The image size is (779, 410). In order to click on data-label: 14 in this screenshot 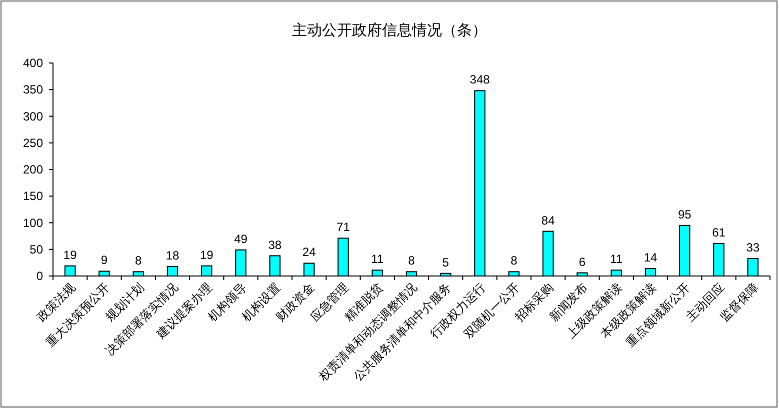, I will do `click(651, 257)`.